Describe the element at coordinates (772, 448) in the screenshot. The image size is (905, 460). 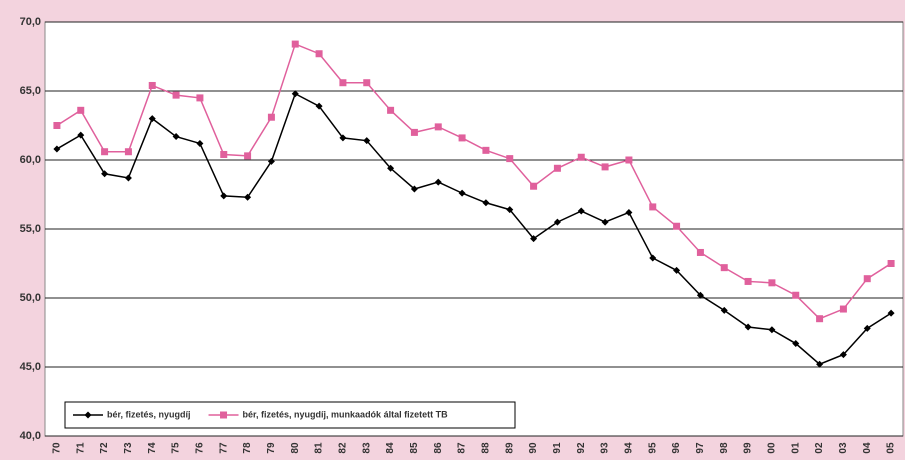
I see `x-tick-label: 00` at that location.